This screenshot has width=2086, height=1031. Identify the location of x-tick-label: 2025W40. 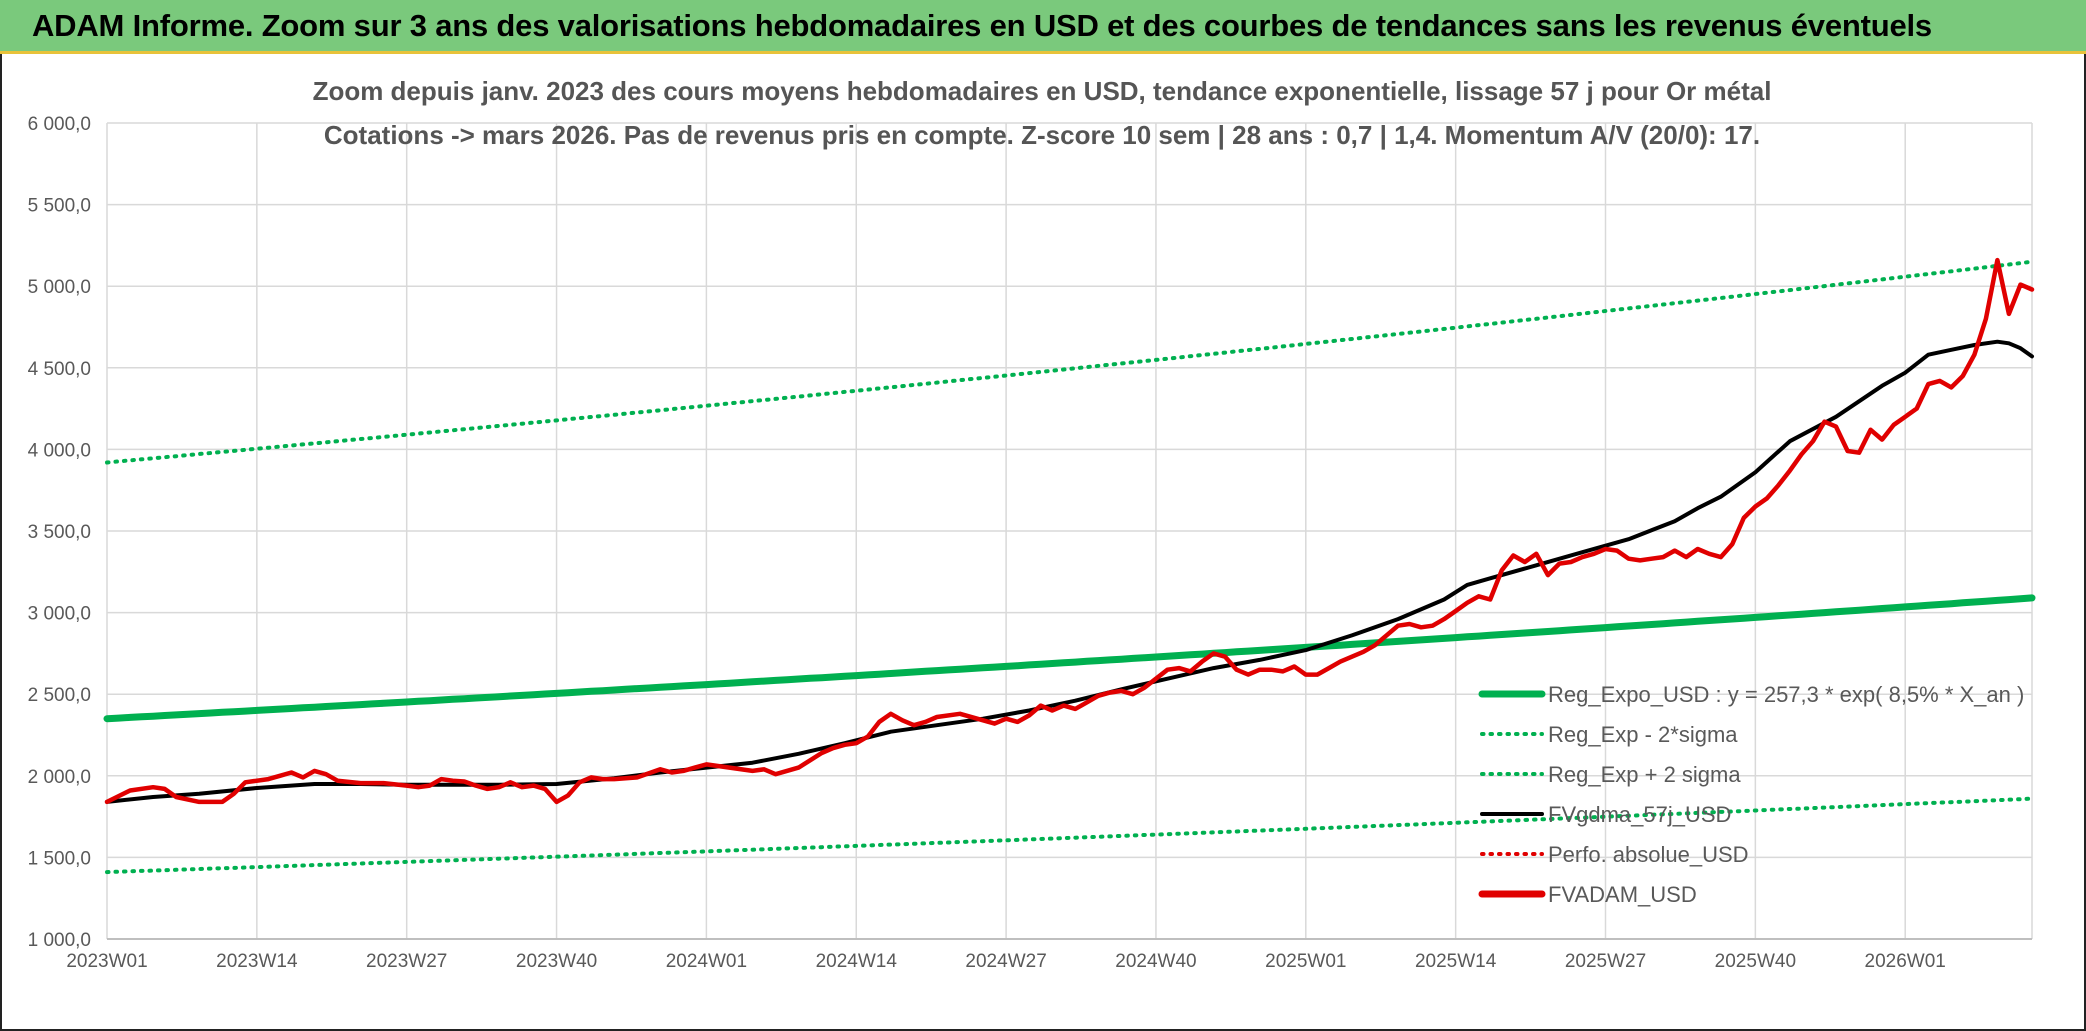
(1755, 961).